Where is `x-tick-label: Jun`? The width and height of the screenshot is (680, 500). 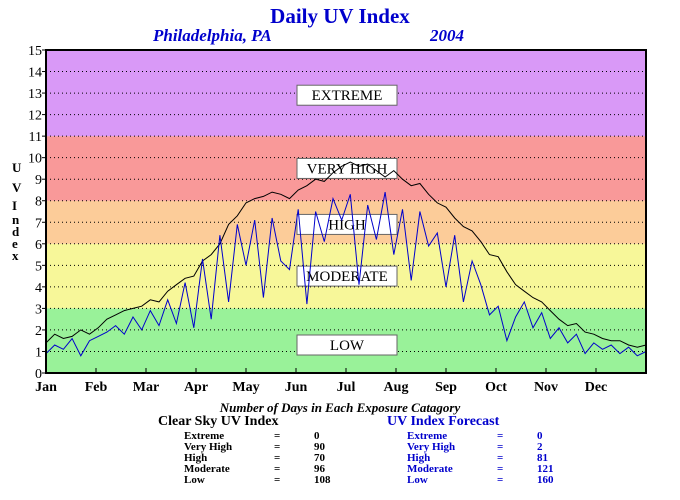 x-tick-label: Jun is located at coordinates (296, 387).